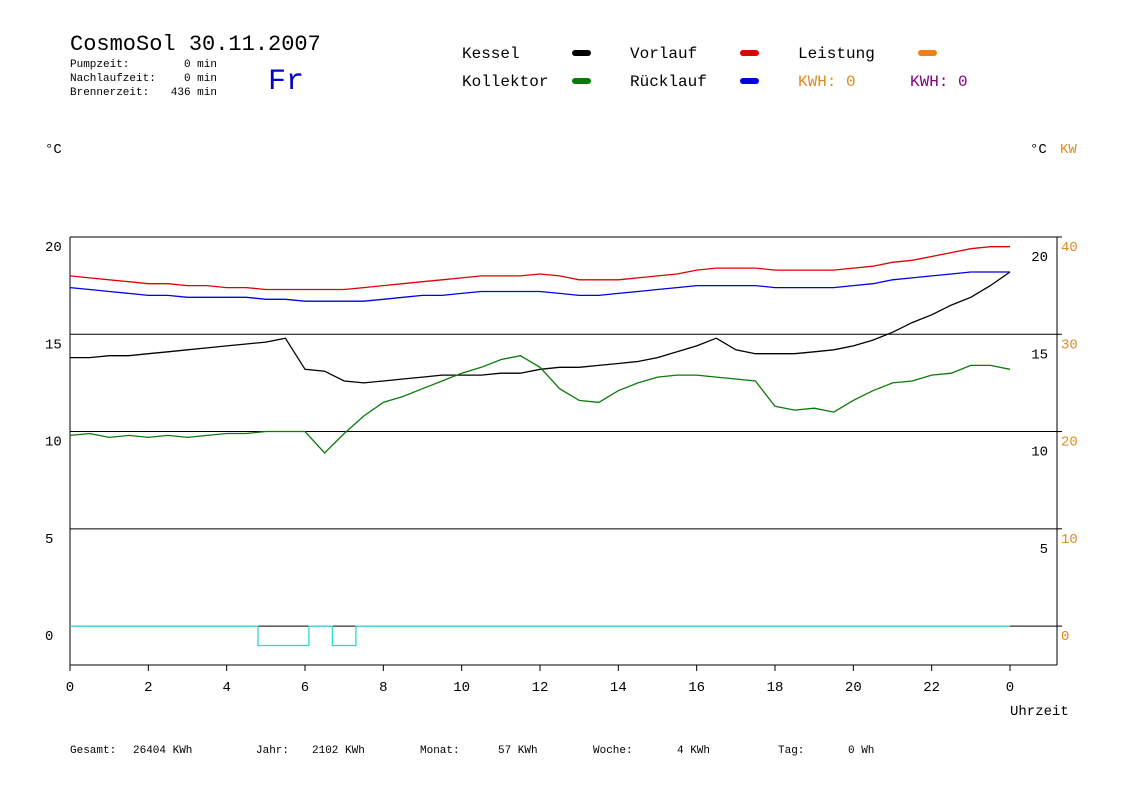 The height and width of the screenshot is (812, 1148). Describe the element at coordinates (226, 688) in the screenshot. I see `x-tick-label: 4` at that location.